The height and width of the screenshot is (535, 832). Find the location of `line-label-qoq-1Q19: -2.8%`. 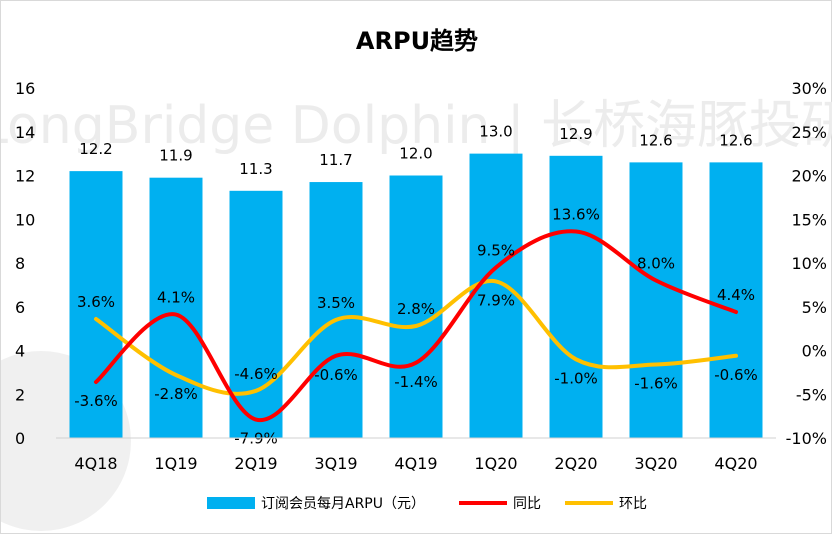

line-label-qoq-1Q19: -2.8% is located at coordinates (176, 394).